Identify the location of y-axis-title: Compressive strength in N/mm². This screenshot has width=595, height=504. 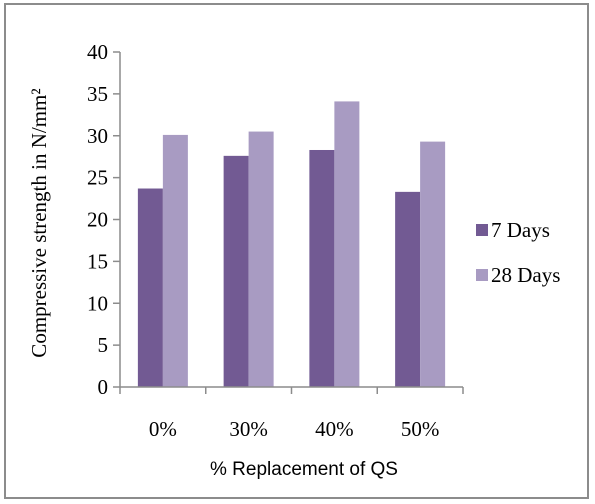
(39, 222).